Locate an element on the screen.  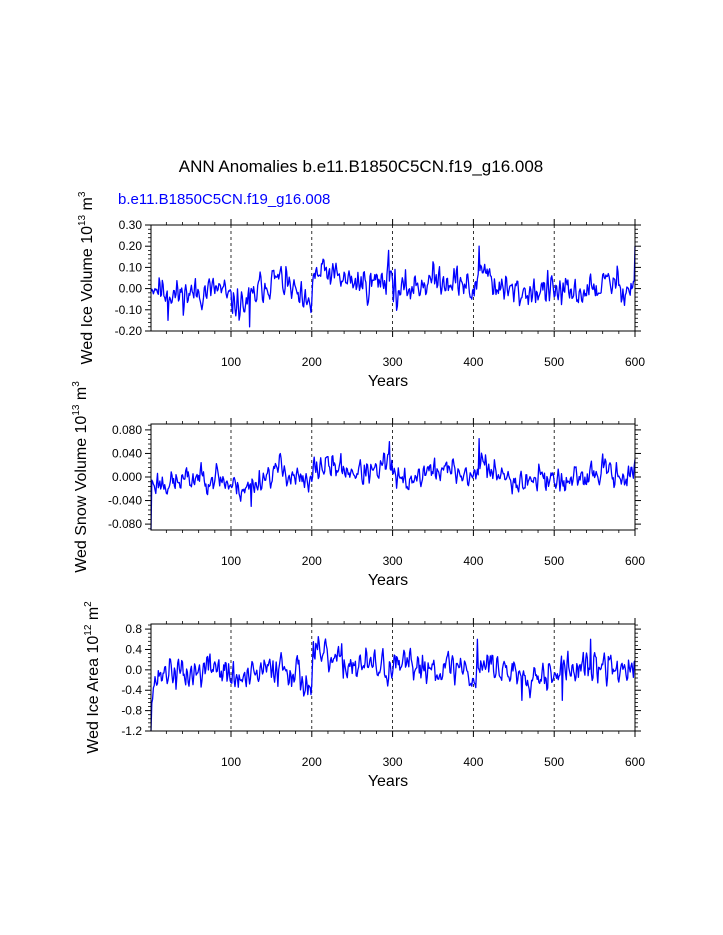
ytick-label: 0.4 is located at coordinates (133, 649).